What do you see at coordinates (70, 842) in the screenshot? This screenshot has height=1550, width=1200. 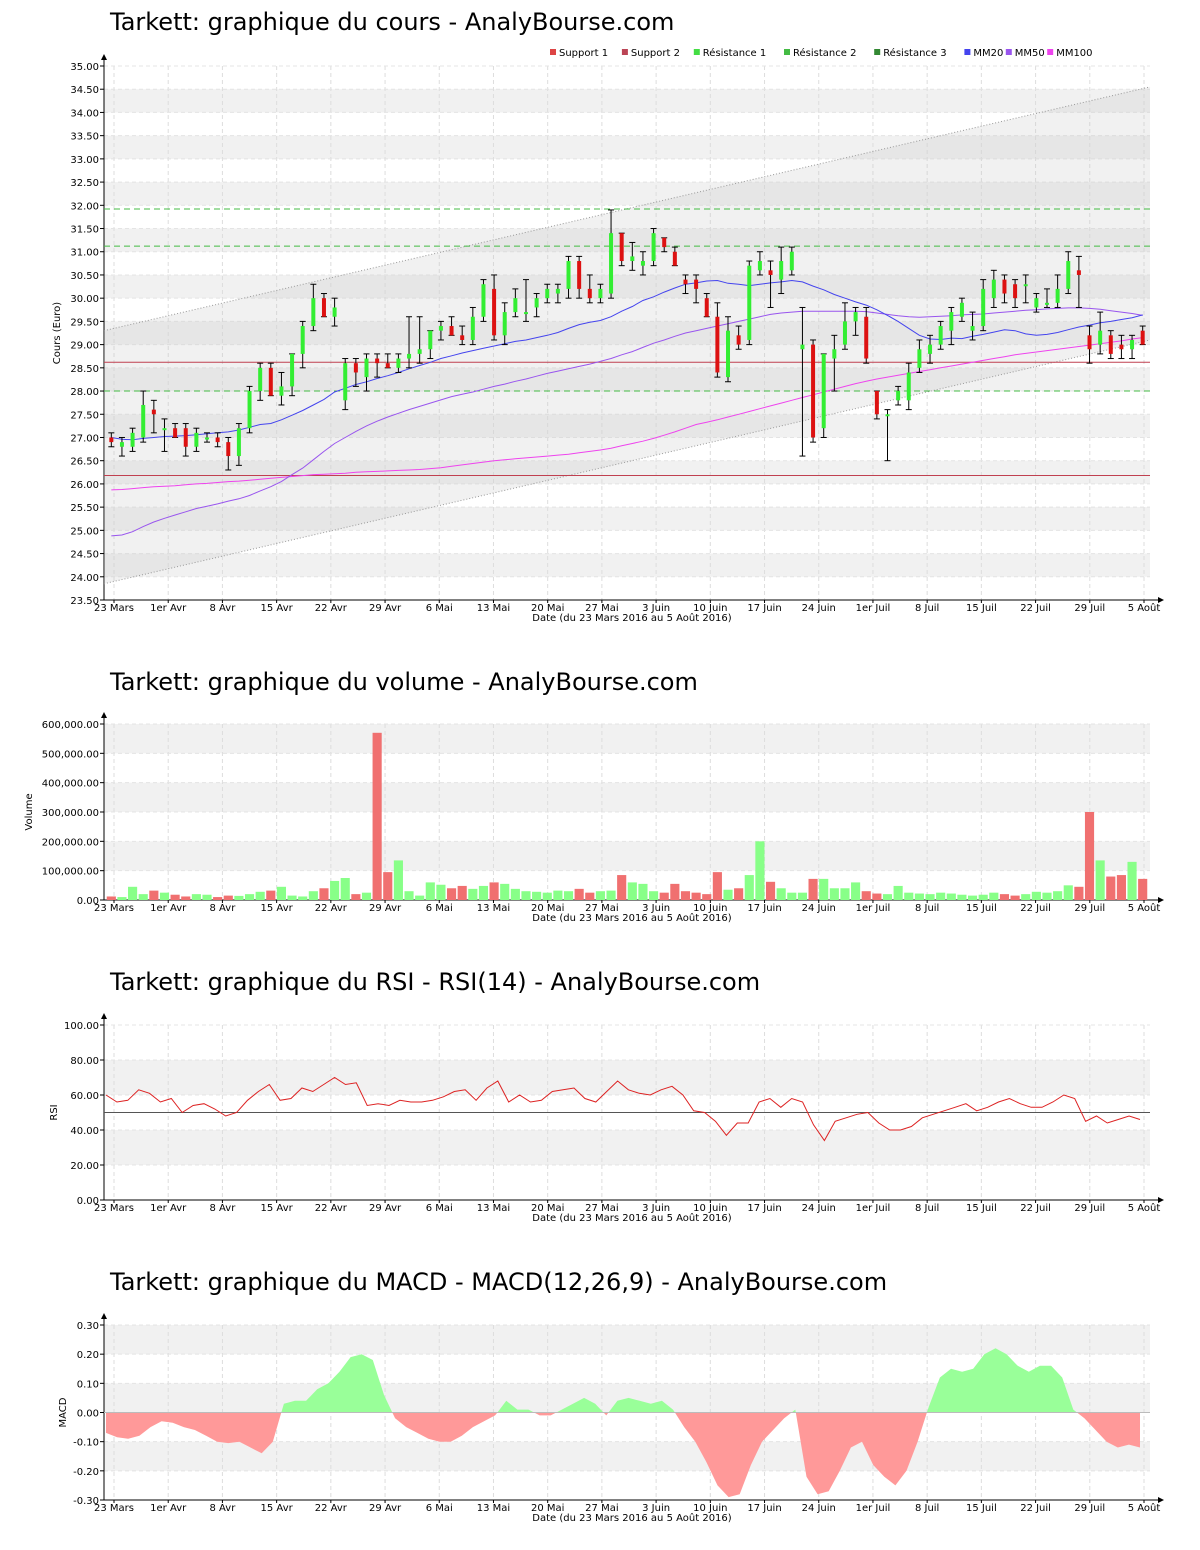 I see `y-tick-label: 200,000.00` at bounding box center [70, 842].